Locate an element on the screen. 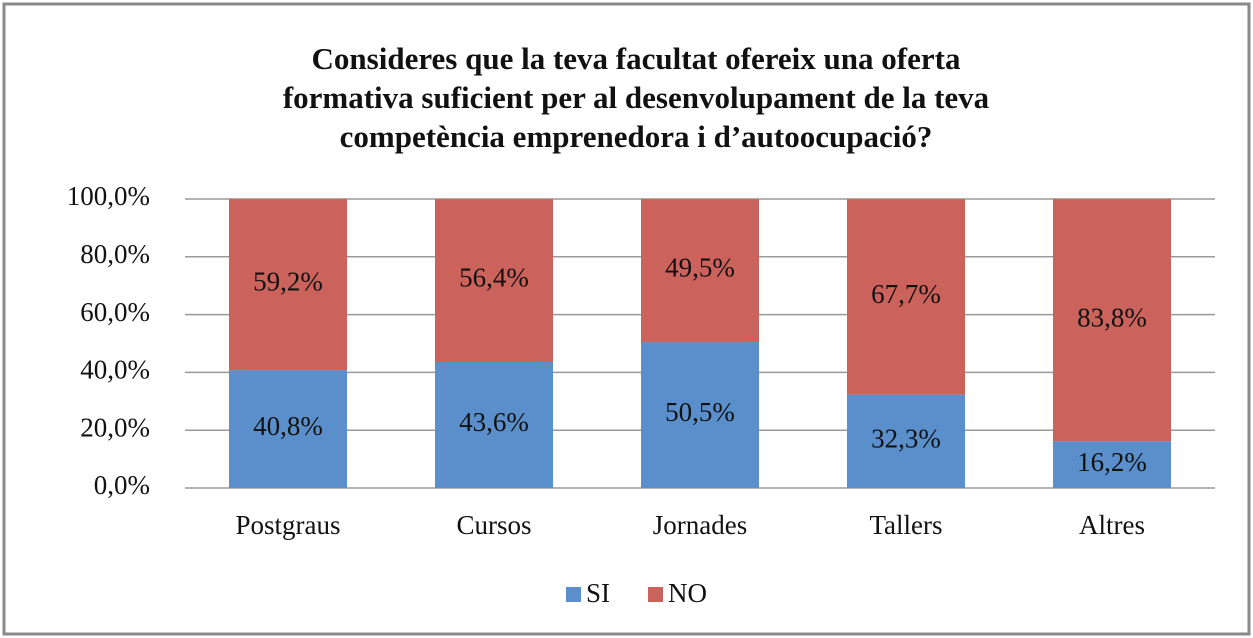 This screenshot has height=638, width=1253. x-tick-label: Tallers is located at coordinates (905, 525).